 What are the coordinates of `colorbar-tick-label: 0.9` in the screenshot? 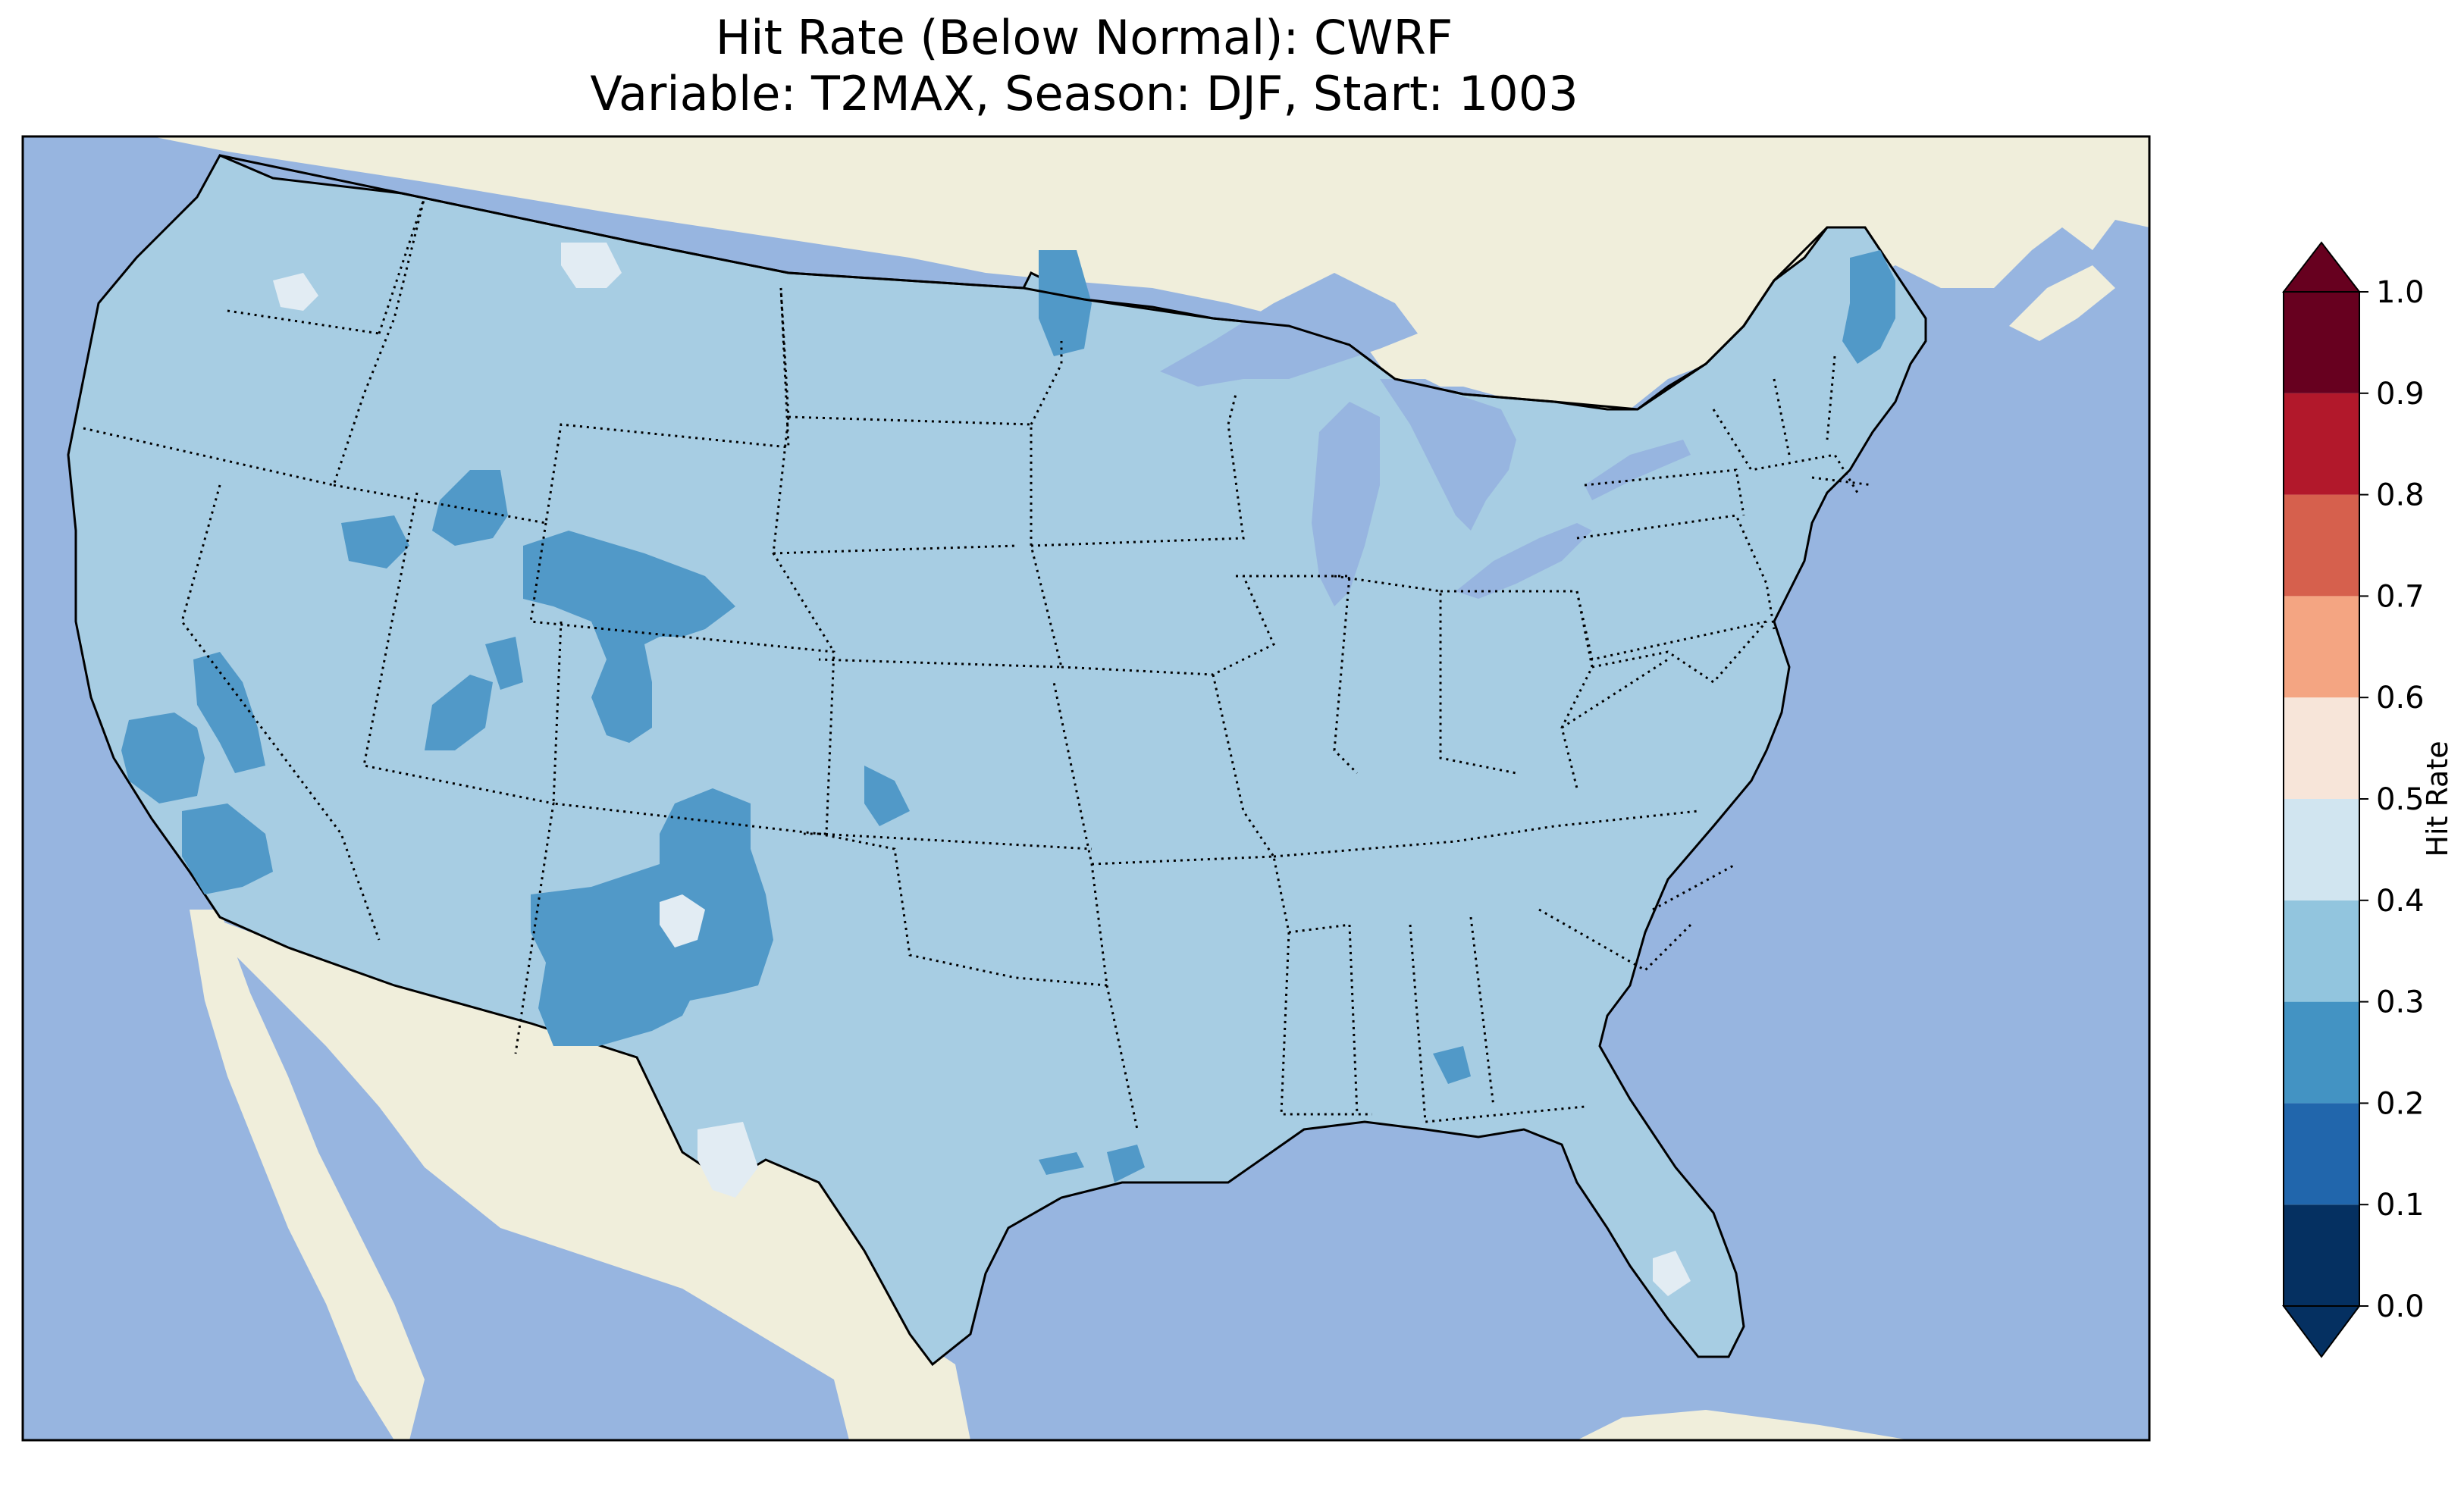 It's located at (2401, 394).